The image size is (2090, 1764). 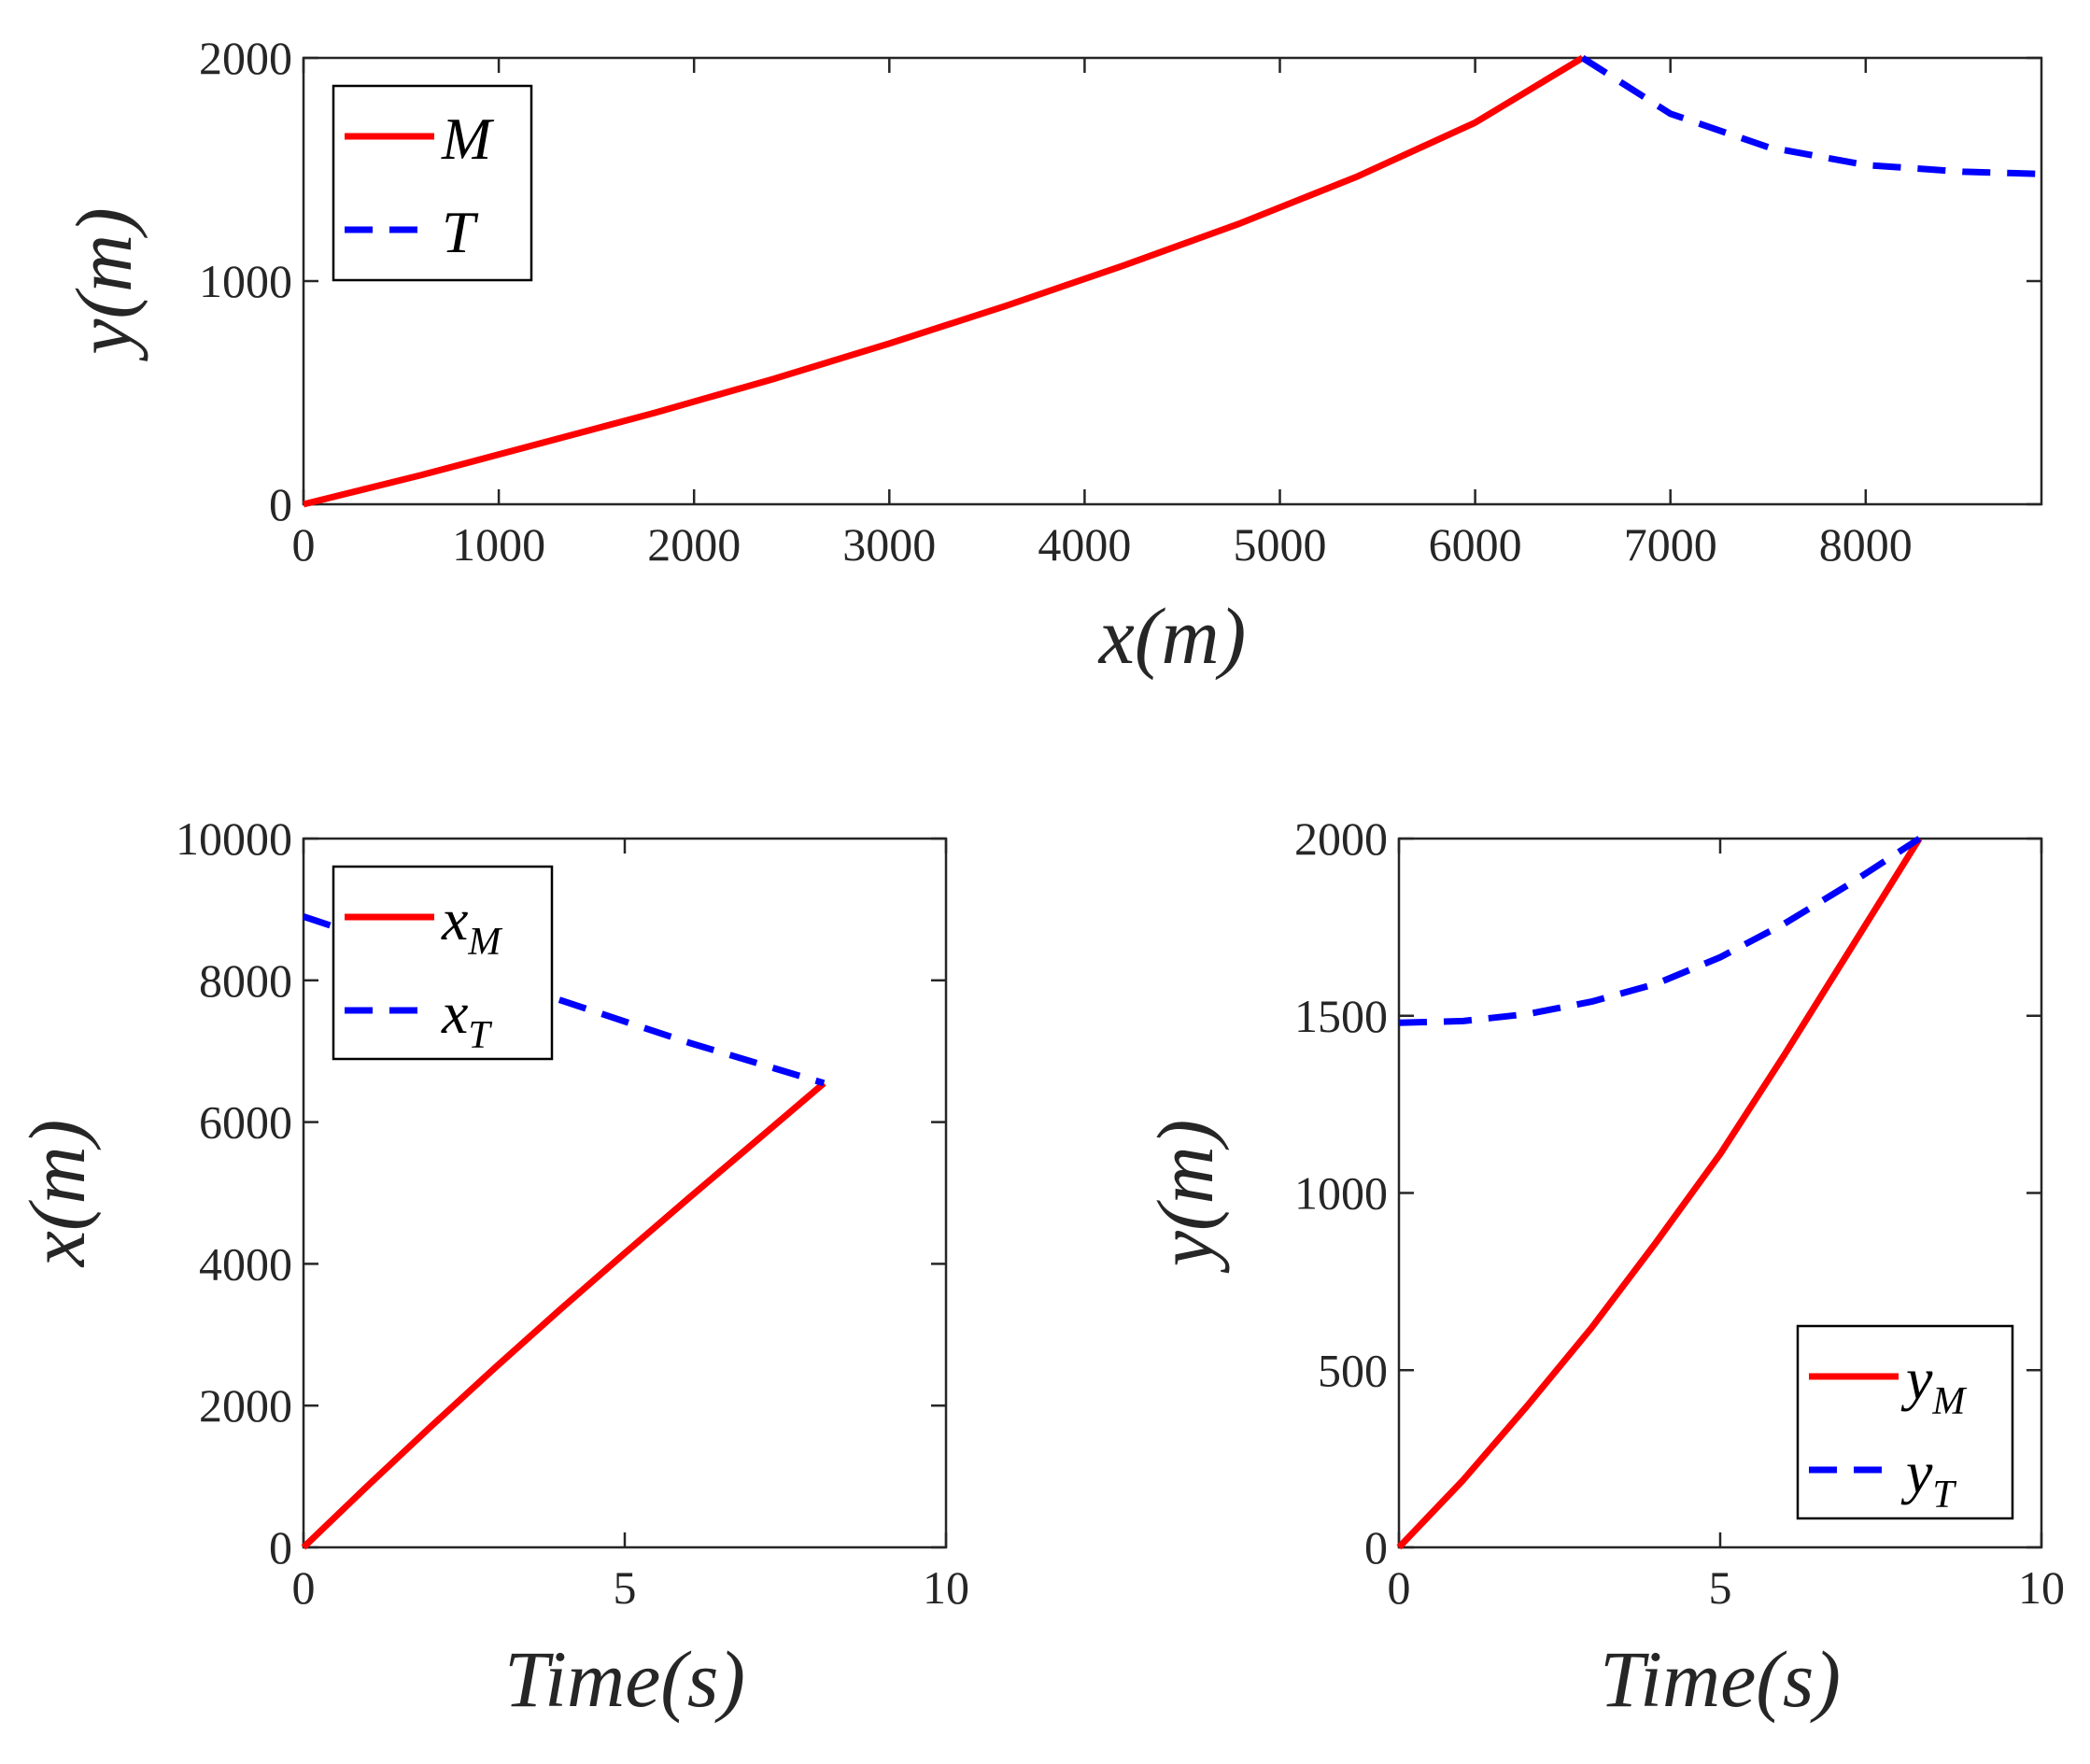 I want to click on x-tick-label: 3000, so click(x=889, y=544).